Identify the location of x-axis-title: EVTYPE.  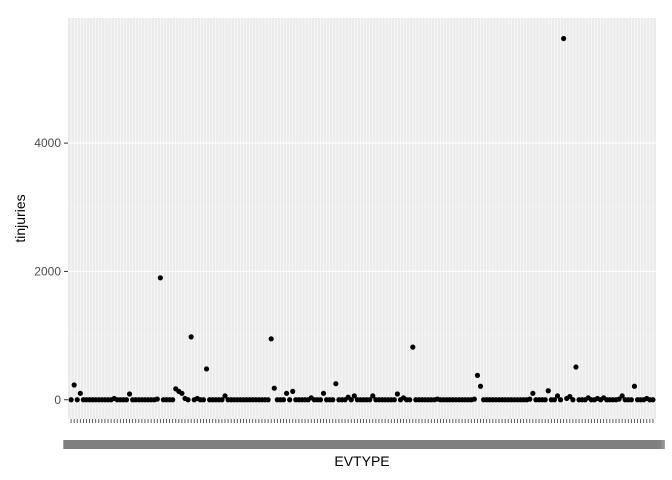
(361, 461).